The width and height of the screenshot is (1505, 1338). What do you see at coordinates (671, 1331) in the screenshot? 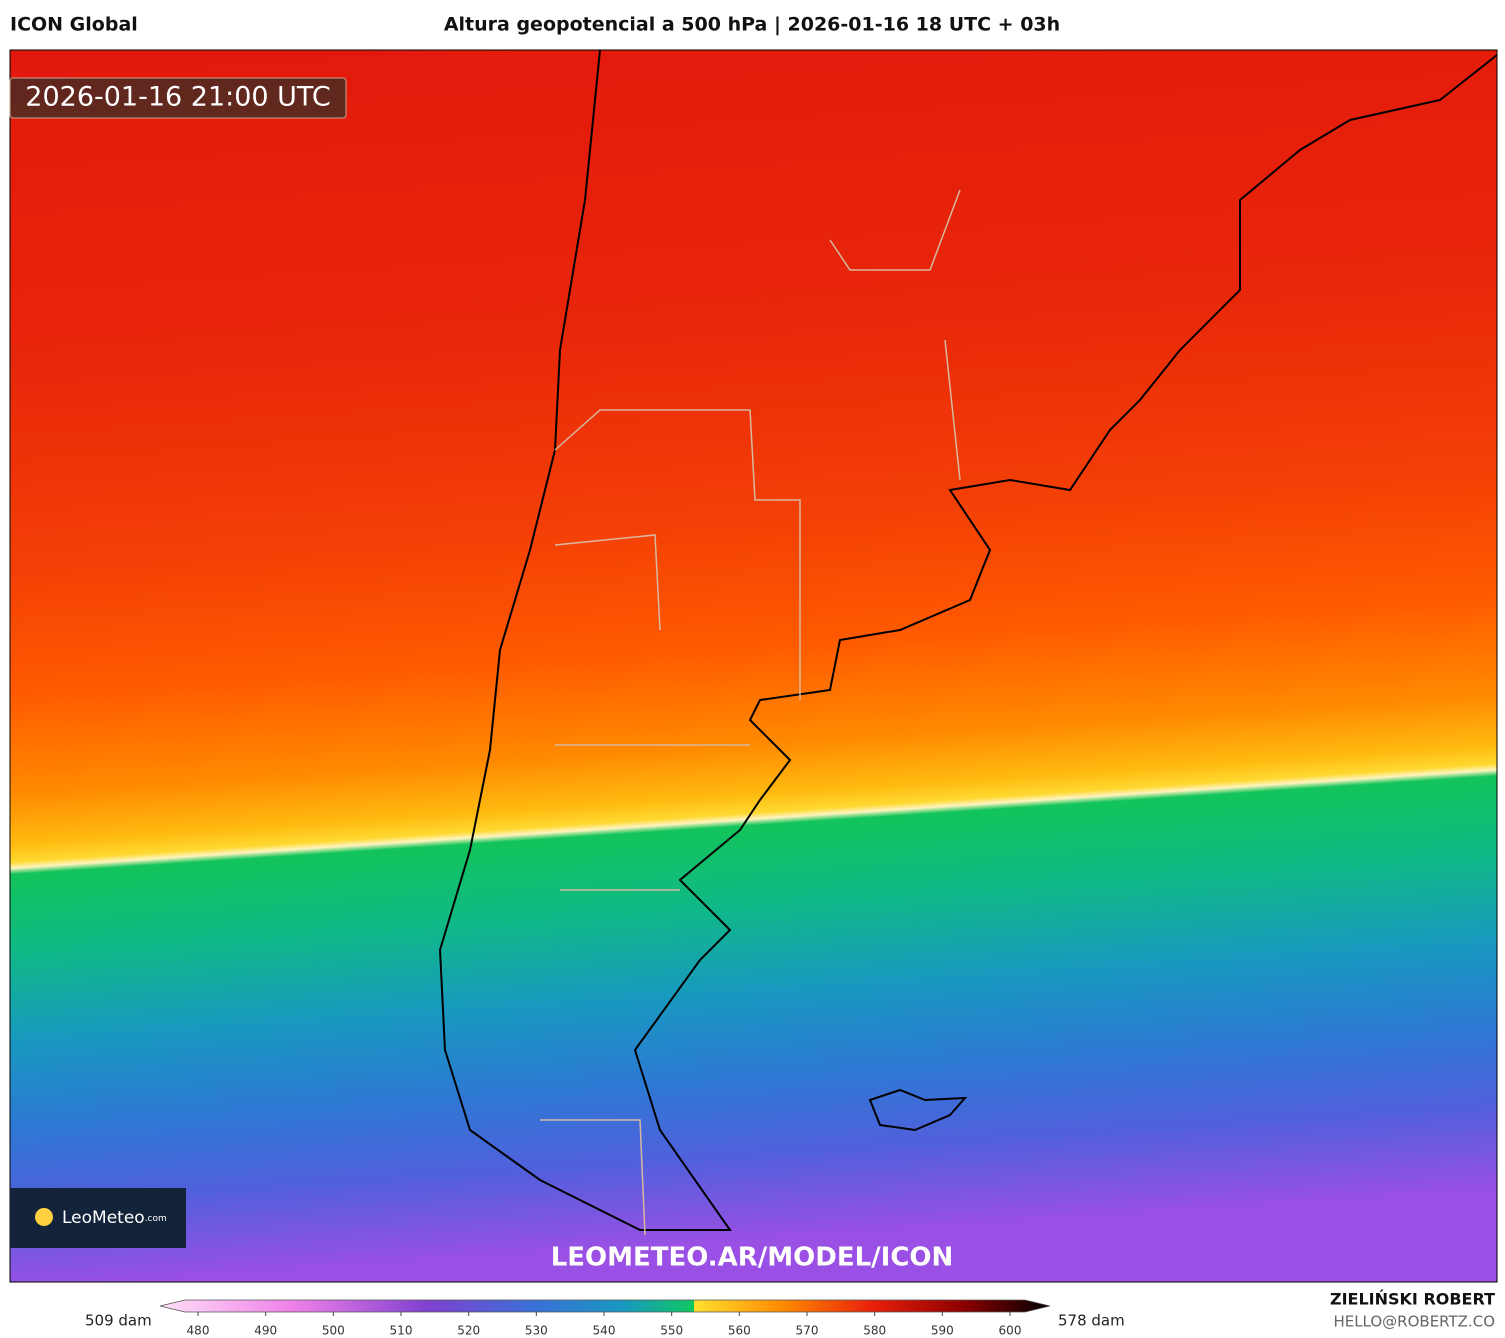
I see `tick-label: 550` at bounding box center [671, 1331].